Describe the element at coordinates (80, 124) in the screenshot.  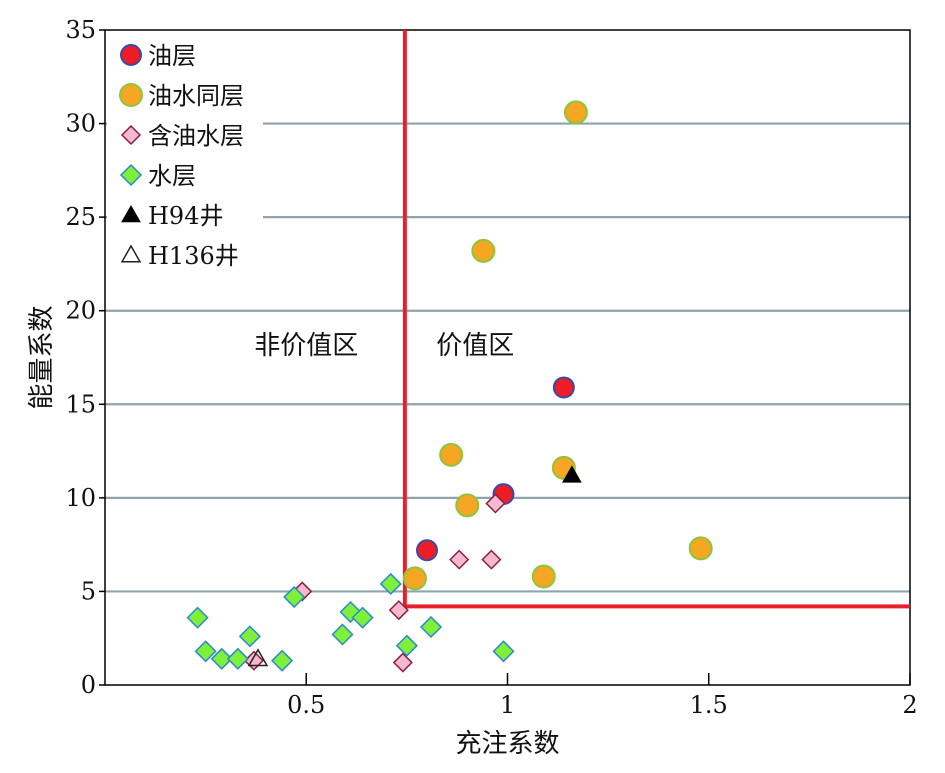
I see `y-tick-label: 30` at that location.